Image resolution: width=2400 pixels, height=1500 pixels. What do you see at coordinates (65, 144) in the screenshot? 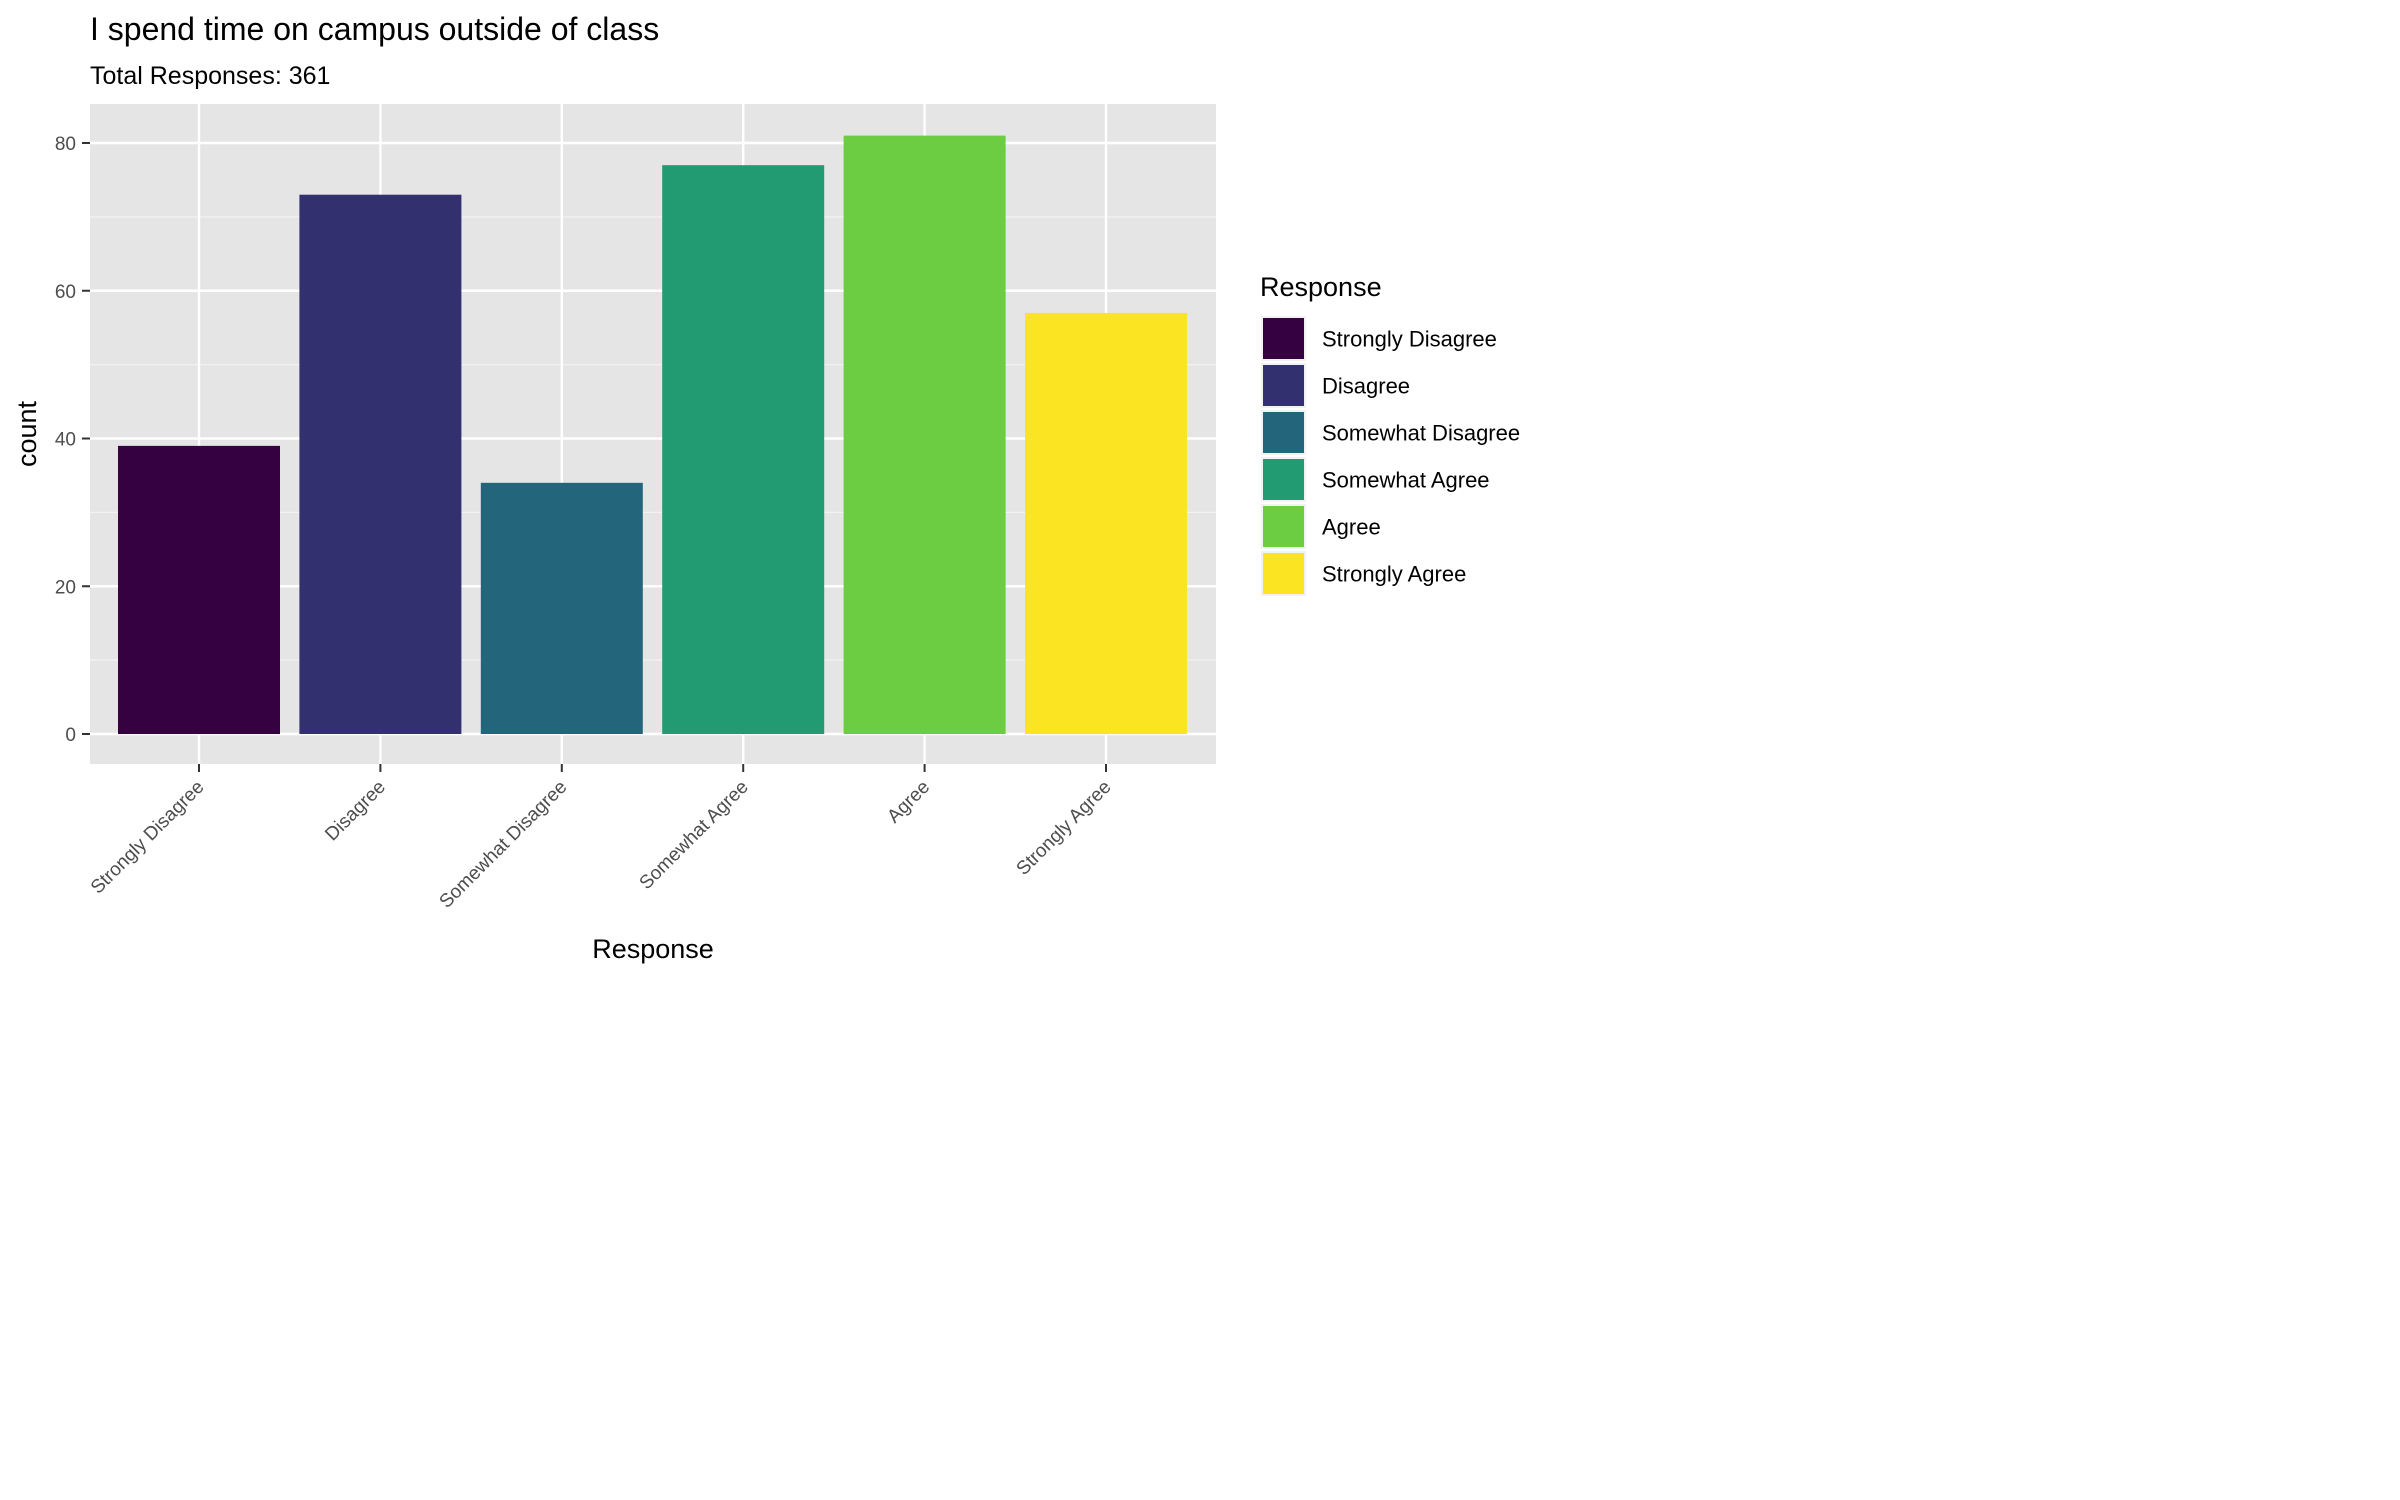
I see `y-tick-label: 80` at bounding box center [65, 144].